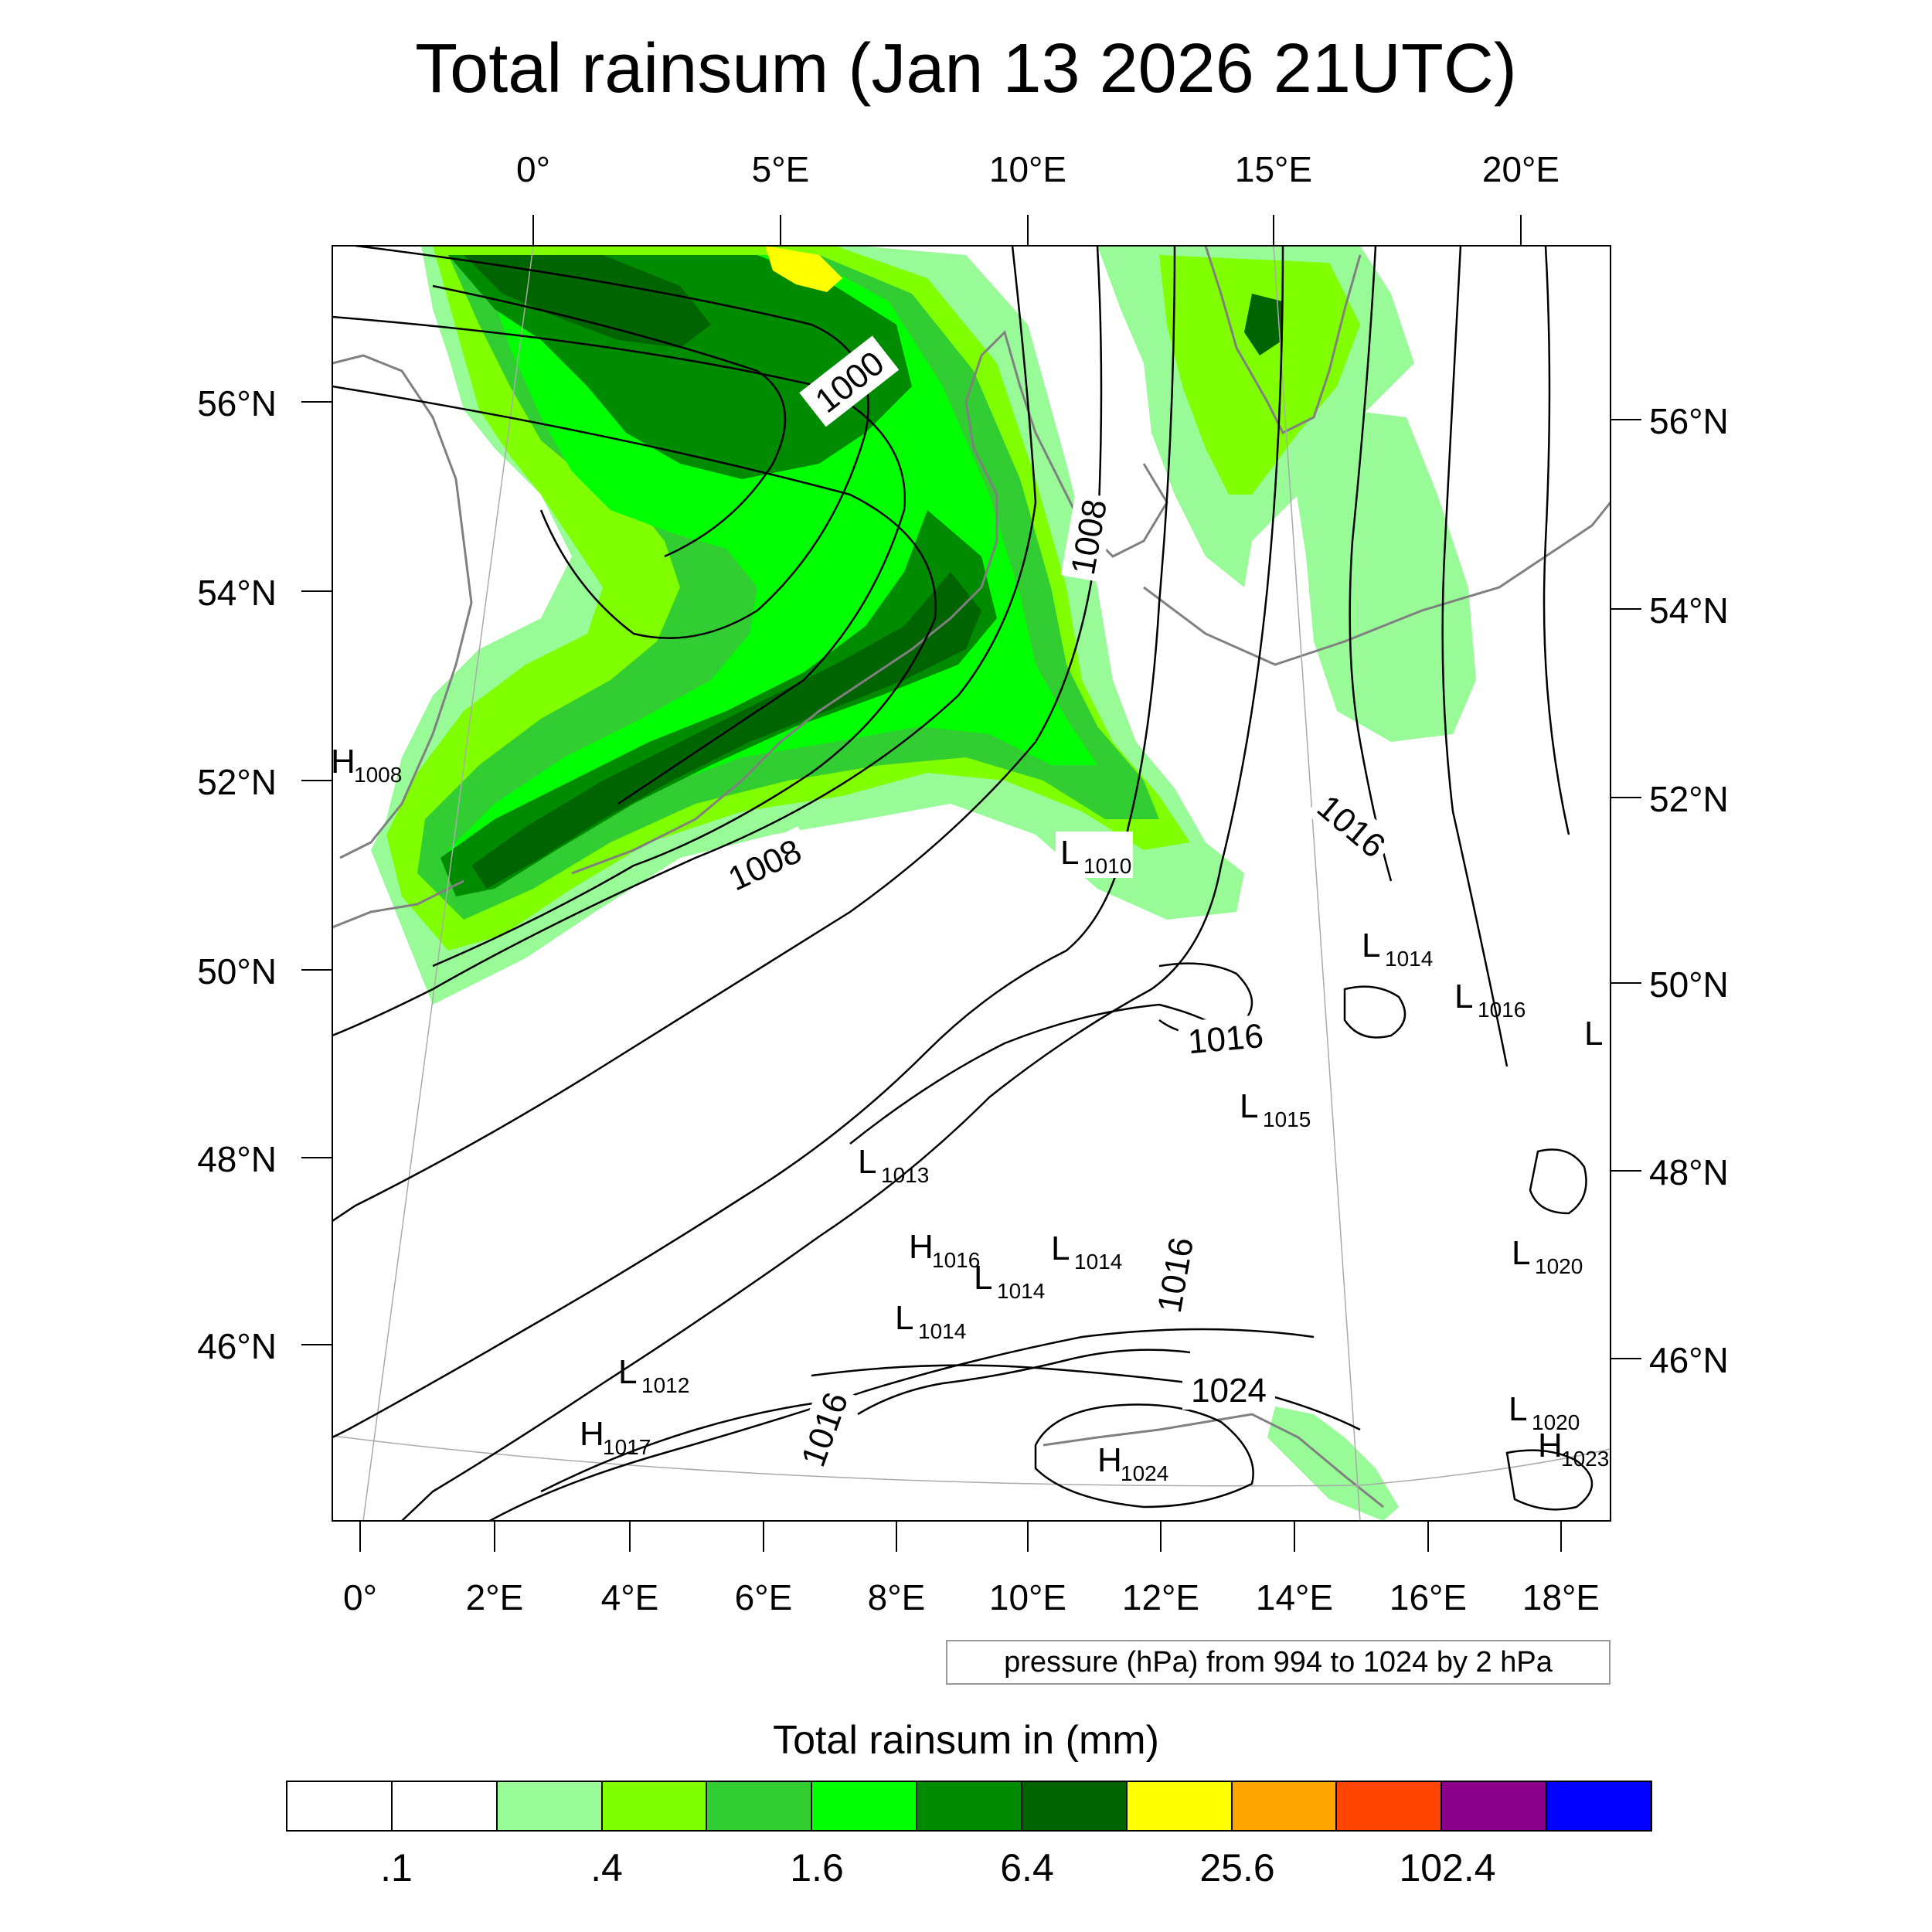 The image size is (1932, 1932). I want to click on center-l1020-a: L 1020, so click(1547, 1256).